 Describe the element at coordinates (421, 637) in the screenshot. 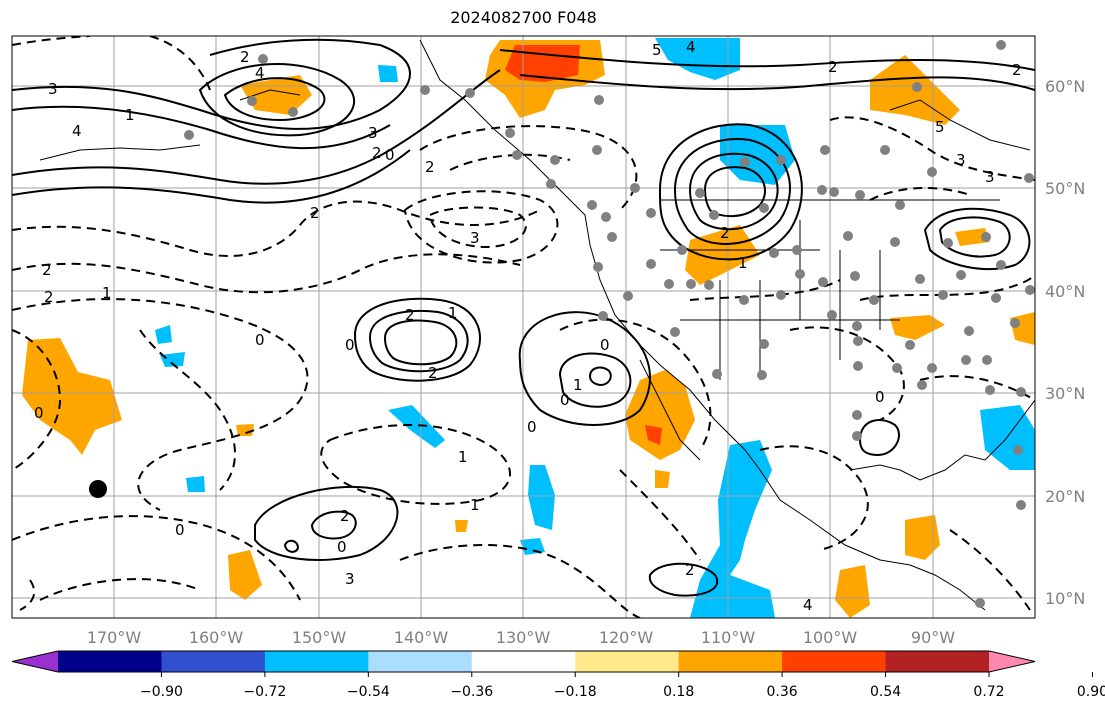

I see `lon-label: 140°W` at that location.